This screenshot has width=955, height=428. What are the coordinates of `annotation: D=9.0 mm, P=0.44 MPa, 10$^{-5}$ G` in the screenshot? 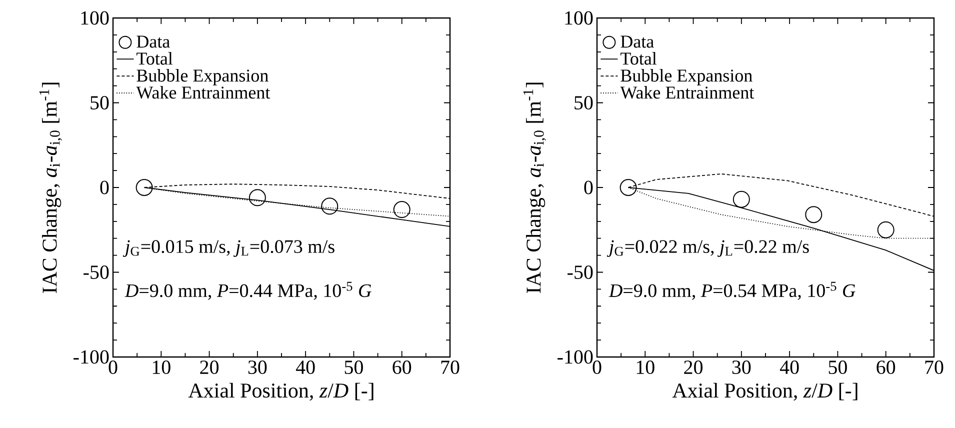 It's located at (248, 291).